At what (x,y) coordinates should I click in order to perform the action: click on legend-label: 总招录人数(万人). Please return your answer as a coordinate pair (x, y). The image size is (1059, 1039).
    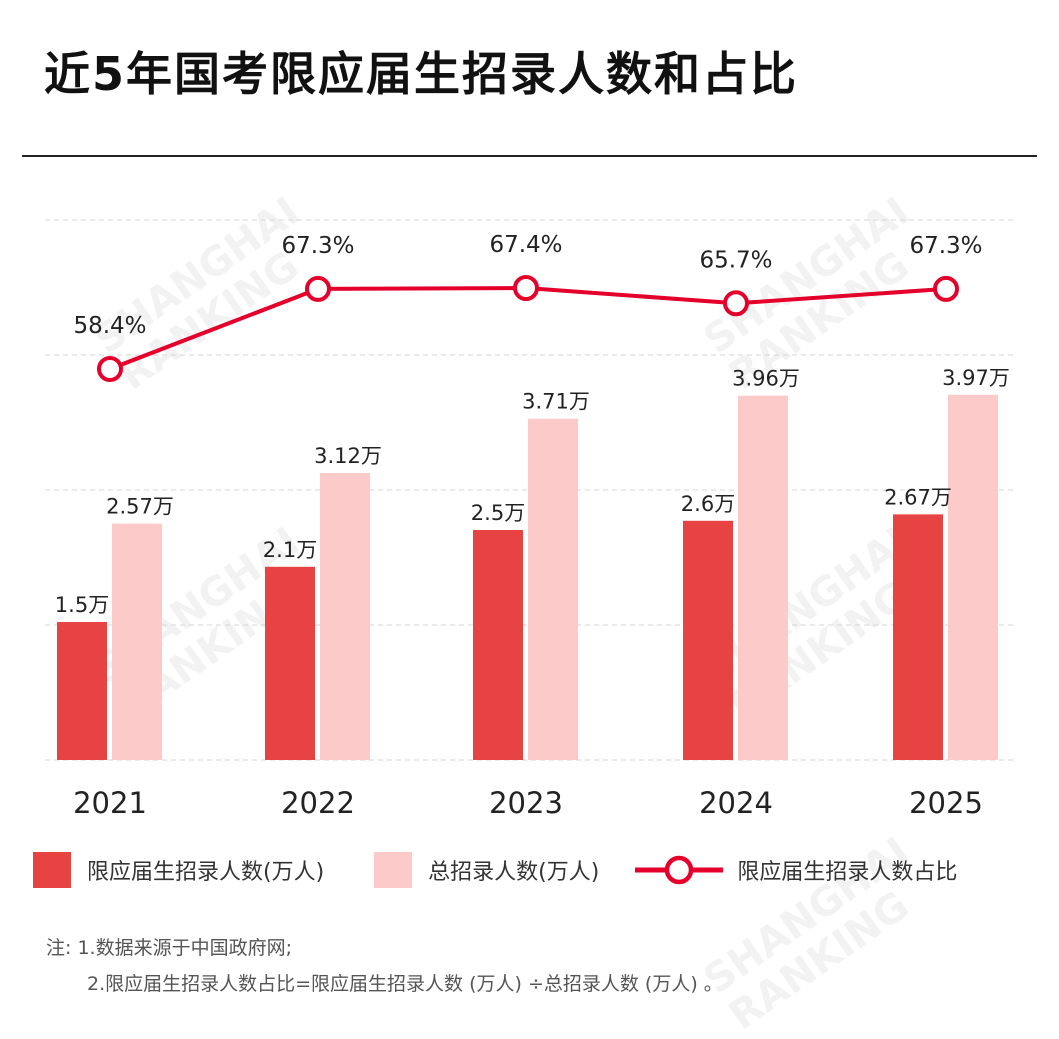
    Looking at the image, I should click on (514, 872).